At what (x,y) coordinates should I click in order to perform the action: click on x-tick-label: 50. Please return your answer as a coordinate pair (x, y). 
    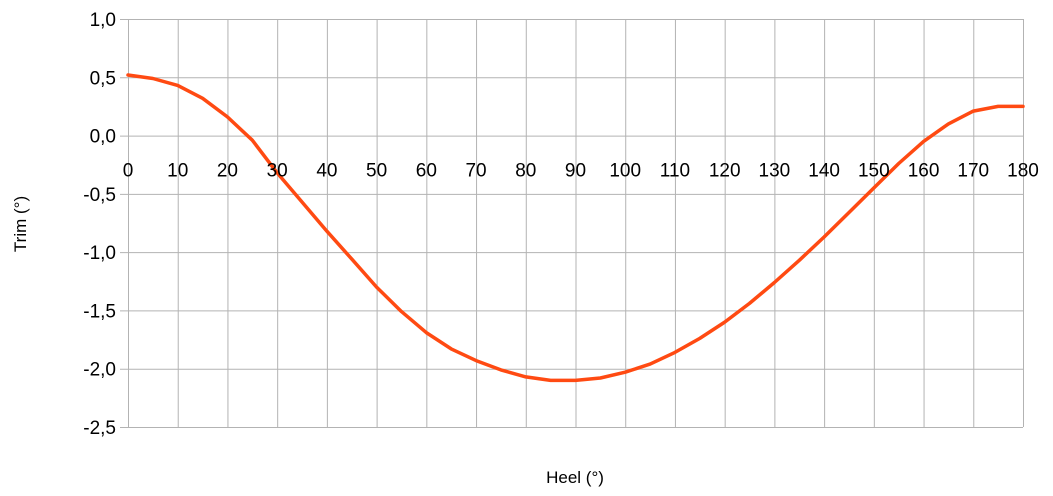
    Looking at the image, I should click on (376, 171).